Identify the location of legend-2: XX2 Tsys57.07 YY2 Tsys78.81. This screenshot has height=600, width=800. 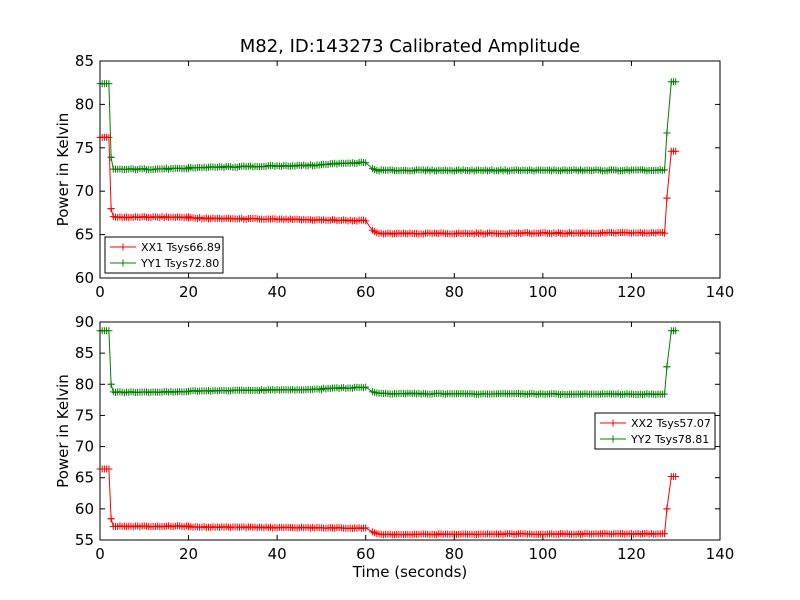
(655, 431).